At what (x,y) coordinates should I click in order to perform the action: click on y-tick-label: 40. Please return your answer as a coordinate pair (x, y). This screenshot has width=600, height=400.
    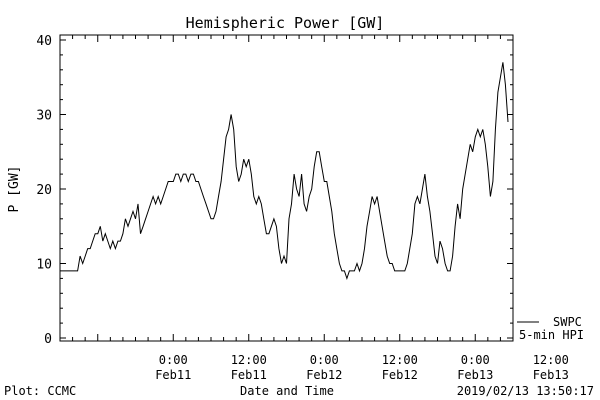
    Looking at the image, I should click on (44, 41).